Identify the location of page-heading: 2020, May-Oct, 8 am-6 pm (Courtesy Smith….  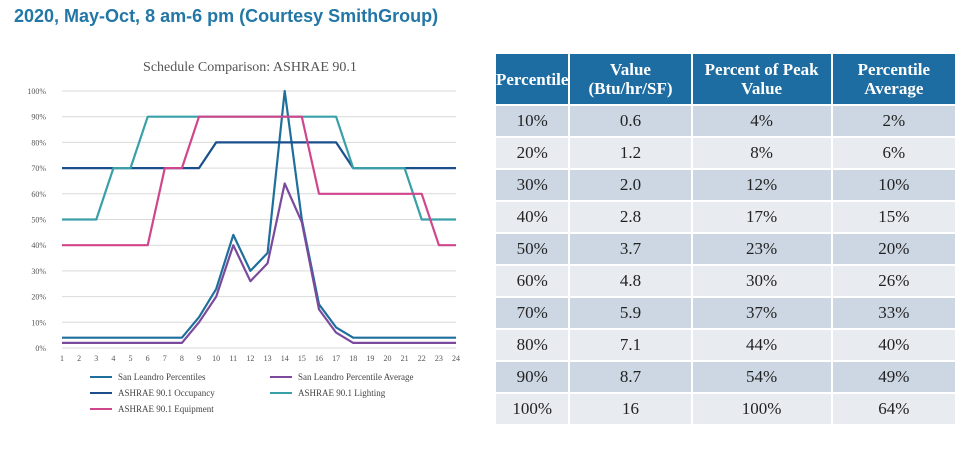
(226, 16).